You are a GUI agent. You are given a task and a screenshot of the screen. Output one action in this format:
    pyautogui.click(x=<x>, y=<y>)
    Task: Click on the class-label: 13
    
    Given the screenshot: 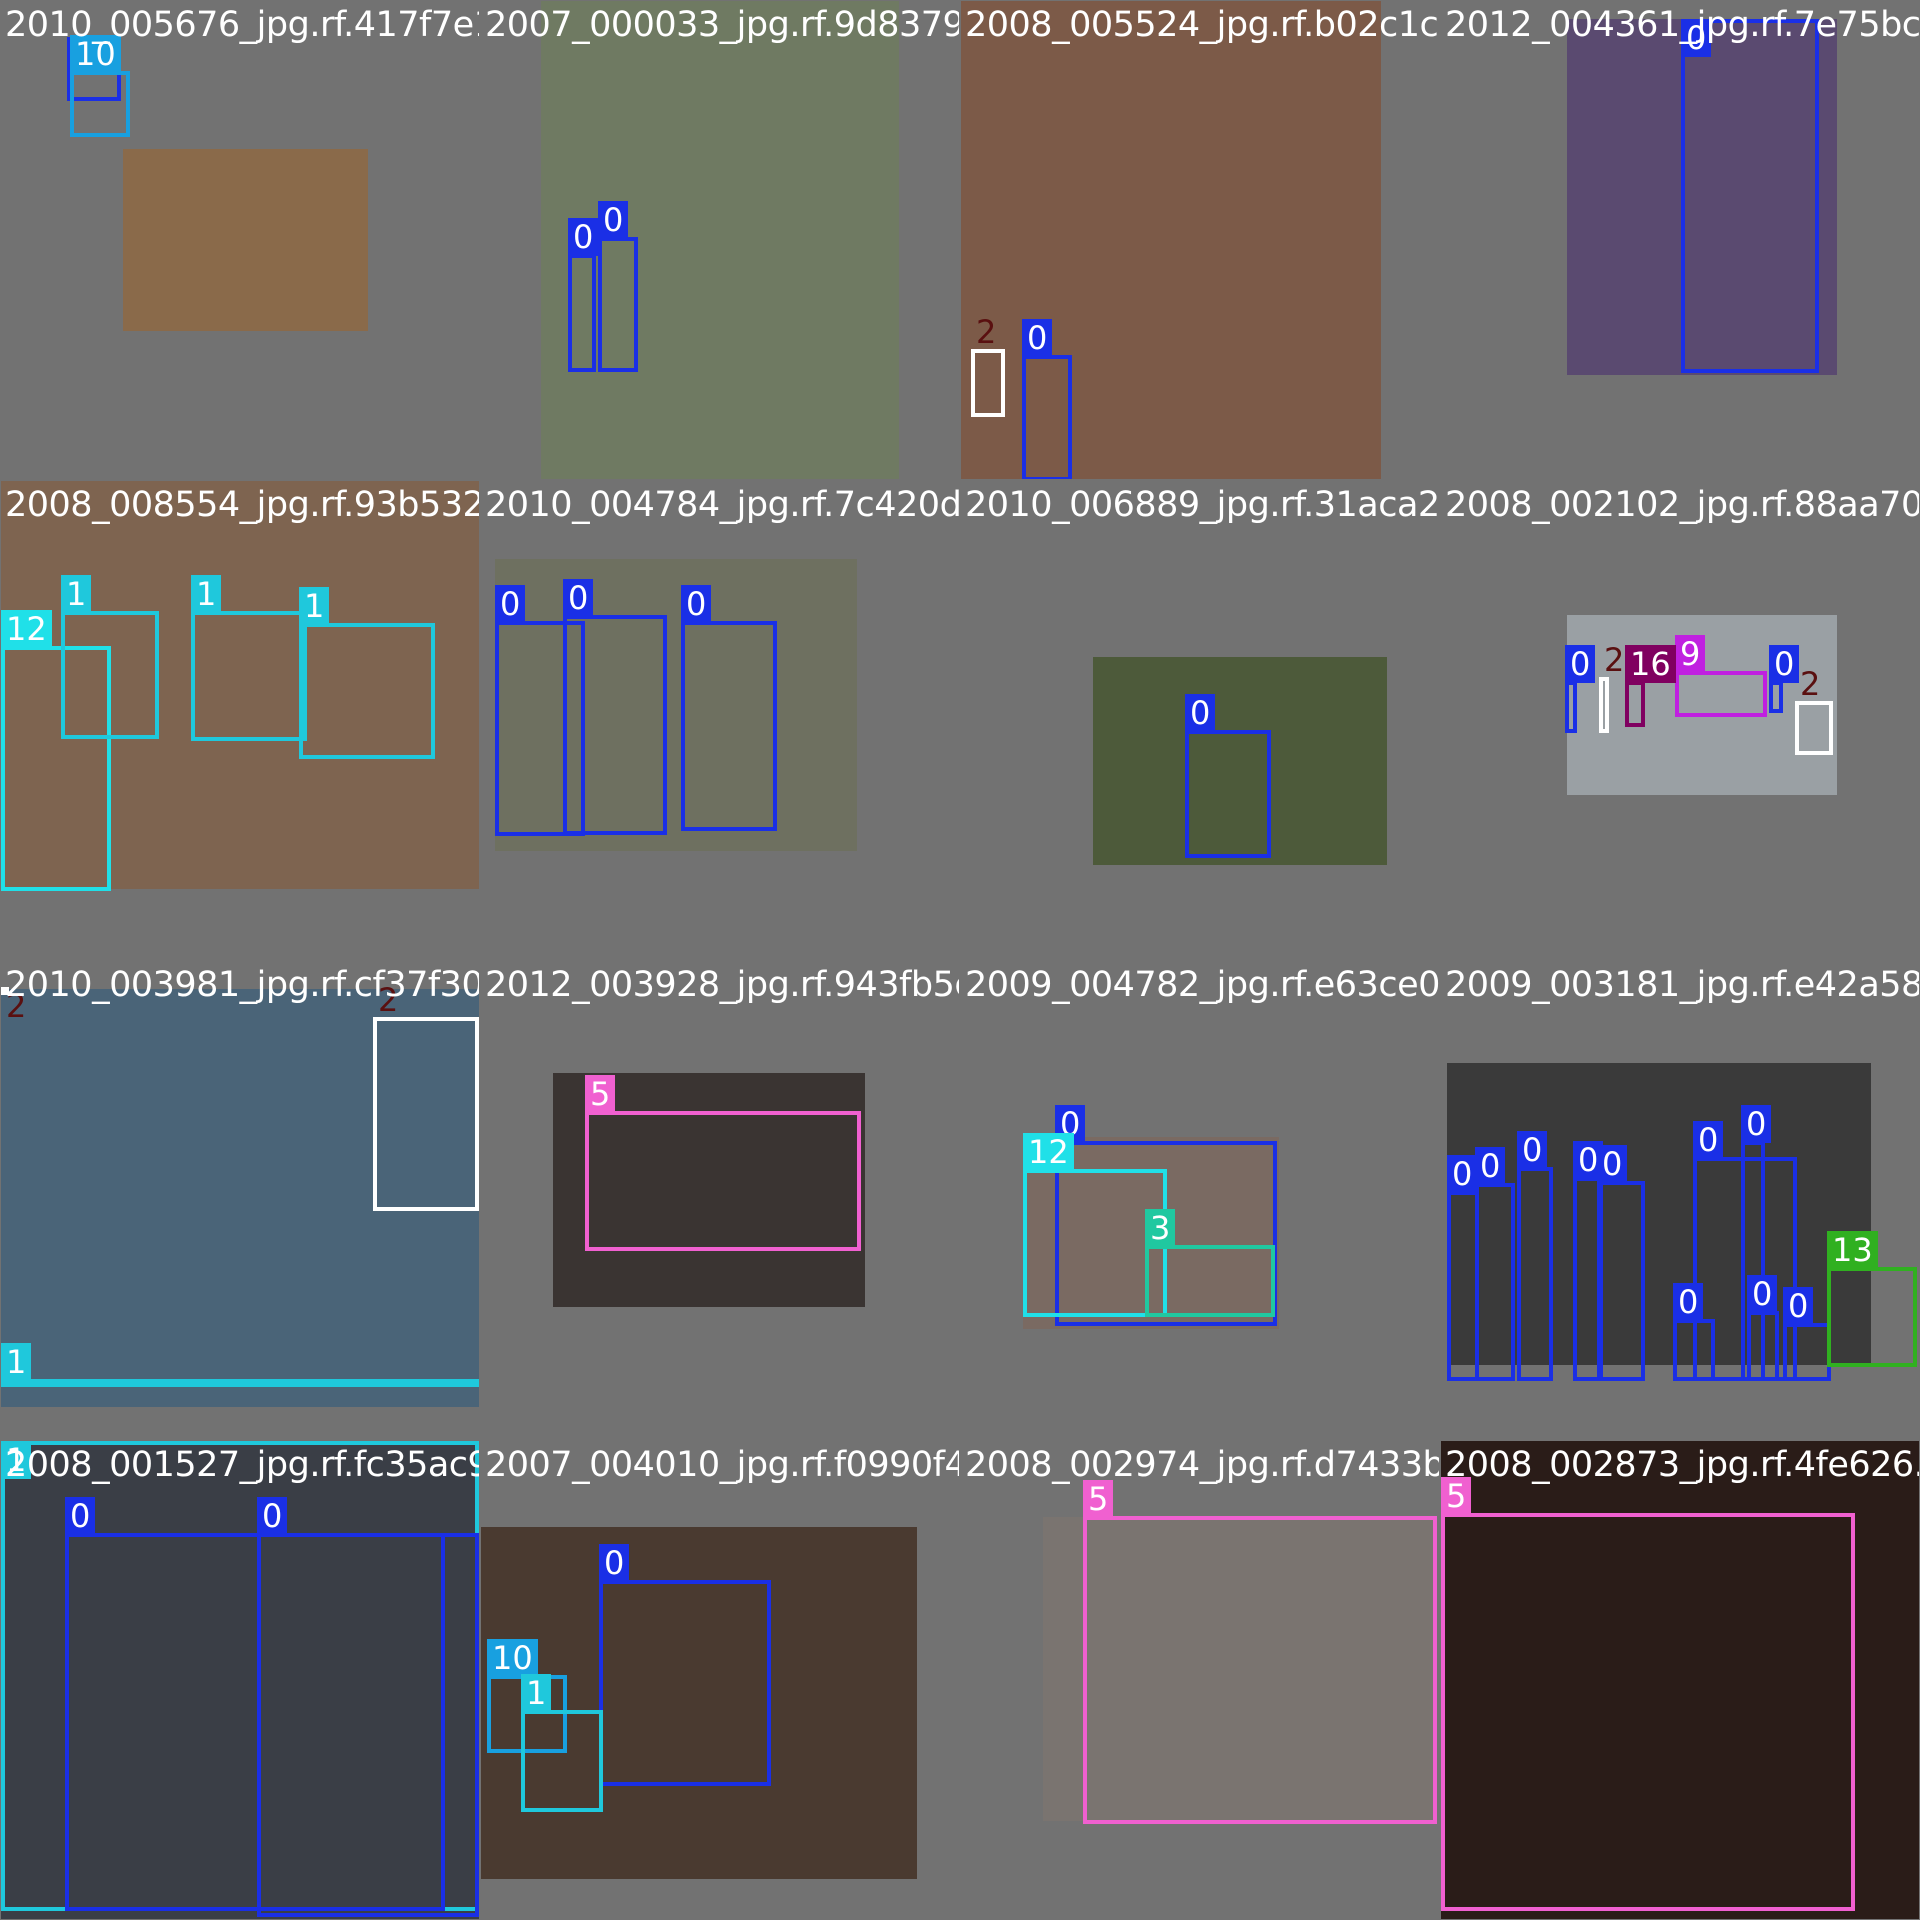 What is the action you would take?
    pyautogui.click(x=1852, y=1250)
    